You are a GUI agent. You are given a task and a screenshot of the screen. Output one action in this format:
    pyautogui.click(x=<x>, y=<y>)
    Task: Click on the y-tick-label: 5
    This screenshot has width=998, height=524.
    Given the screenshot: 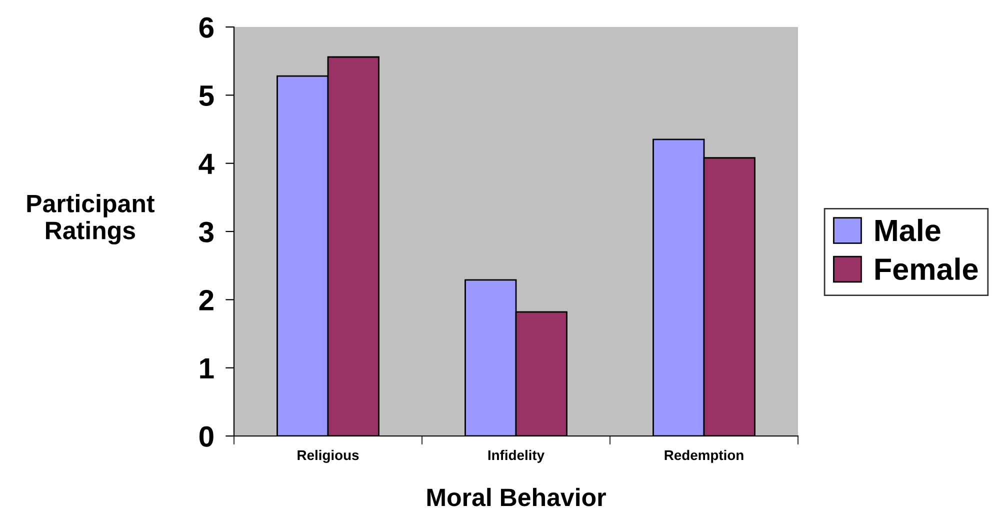 What is the action you would take?
    pyautogui.click(x=206, y=96)
    